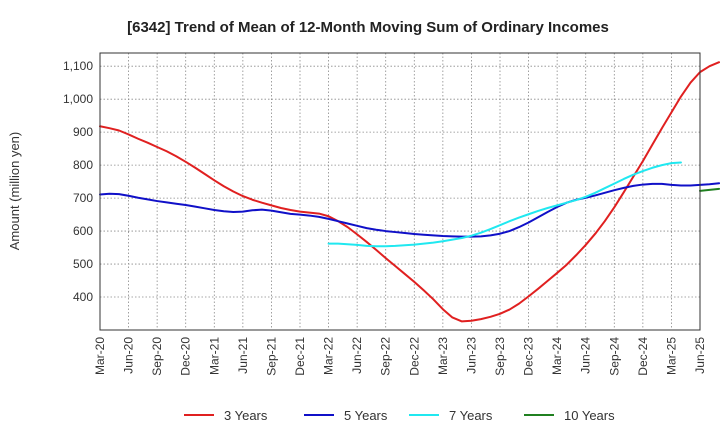 Image resolution: width=720 pixels, height=440 pixels. I want to click on x-tick-label: Mar-24, so click(557, 356).